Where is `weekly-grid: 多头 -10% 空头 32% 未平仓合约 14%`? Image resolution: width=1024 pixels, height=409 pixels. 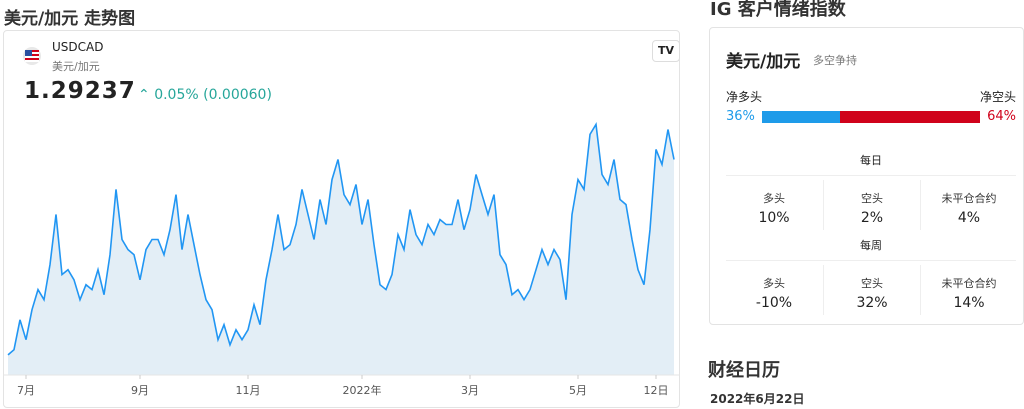 weekly-grid: 多头 -10% 空头 32% 未平仓合约 14% is located at coordinates (871, 287).